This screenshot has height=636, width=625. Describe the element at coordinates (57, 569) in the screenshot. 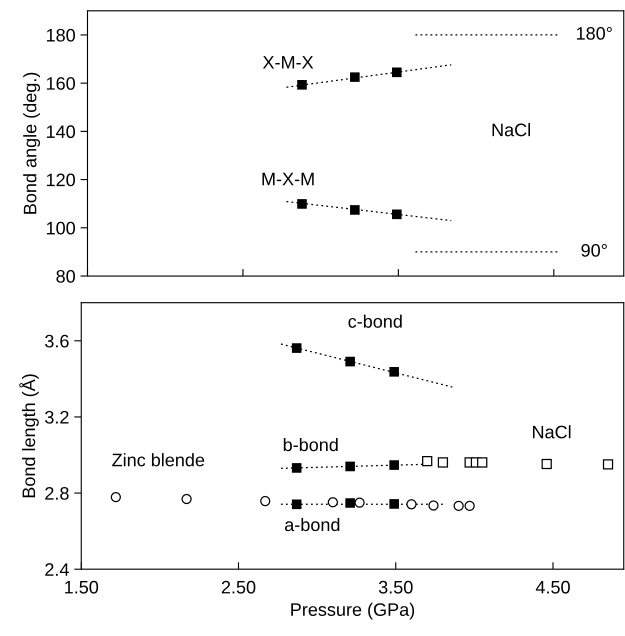

I see `y-tick-label: 2.4` at that location.